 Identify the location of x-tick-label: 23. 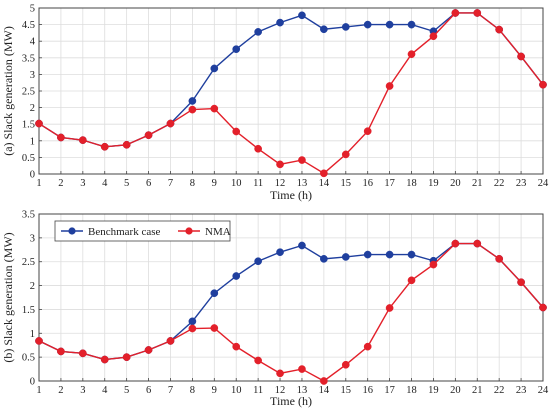
(521, 183).